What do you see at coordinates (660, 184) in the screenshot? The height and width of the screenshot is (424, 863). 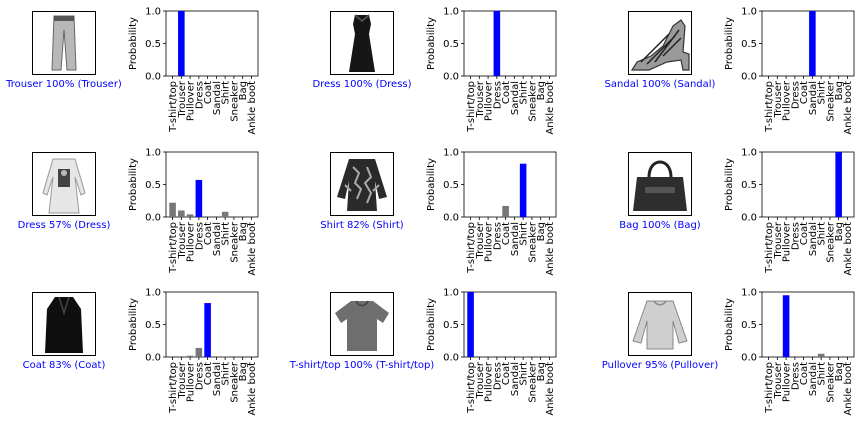 I see `bag-icon` at bounding box center [660, 184].